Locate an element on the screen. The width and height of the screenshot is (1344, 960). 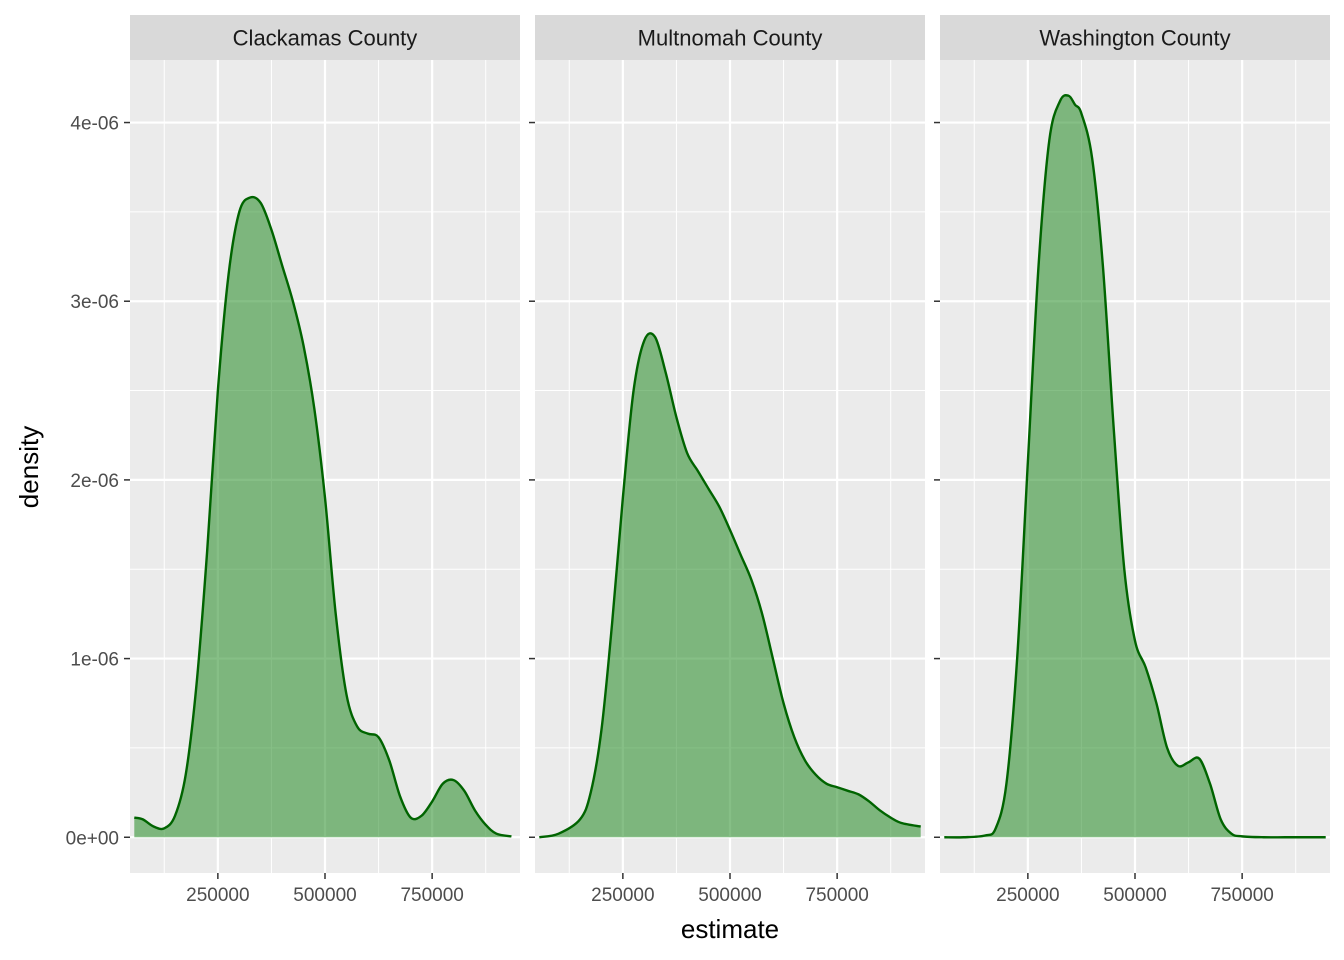
y-tick-label: 4e-06 is located at coordinates (94, 124).